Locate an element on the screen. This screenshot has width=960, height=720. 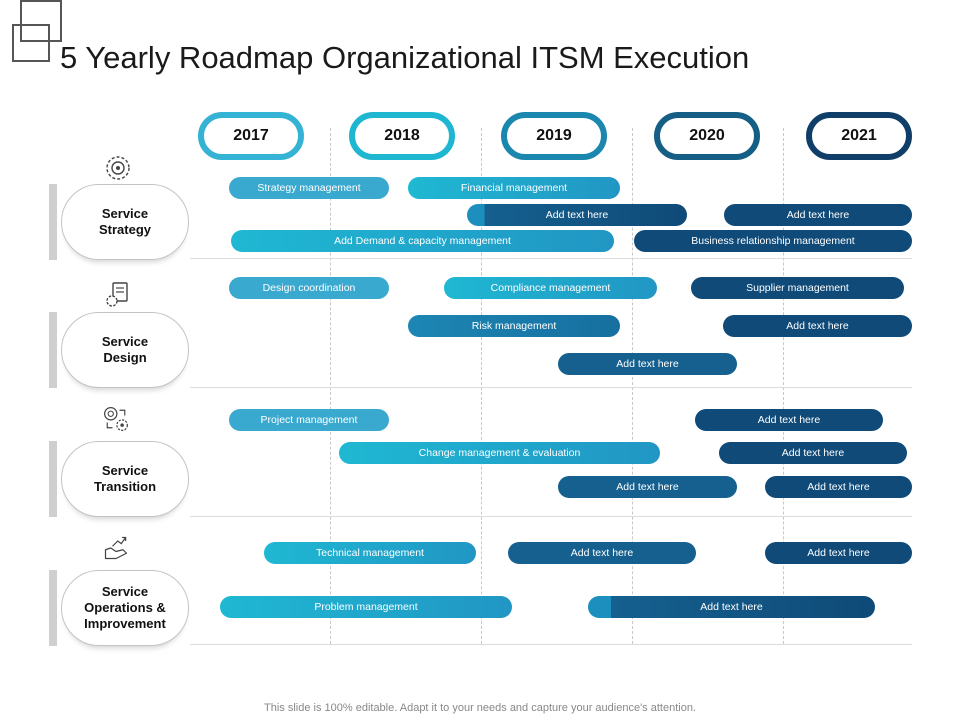
category-label: Service Transition is located at coordinates (125, 478).